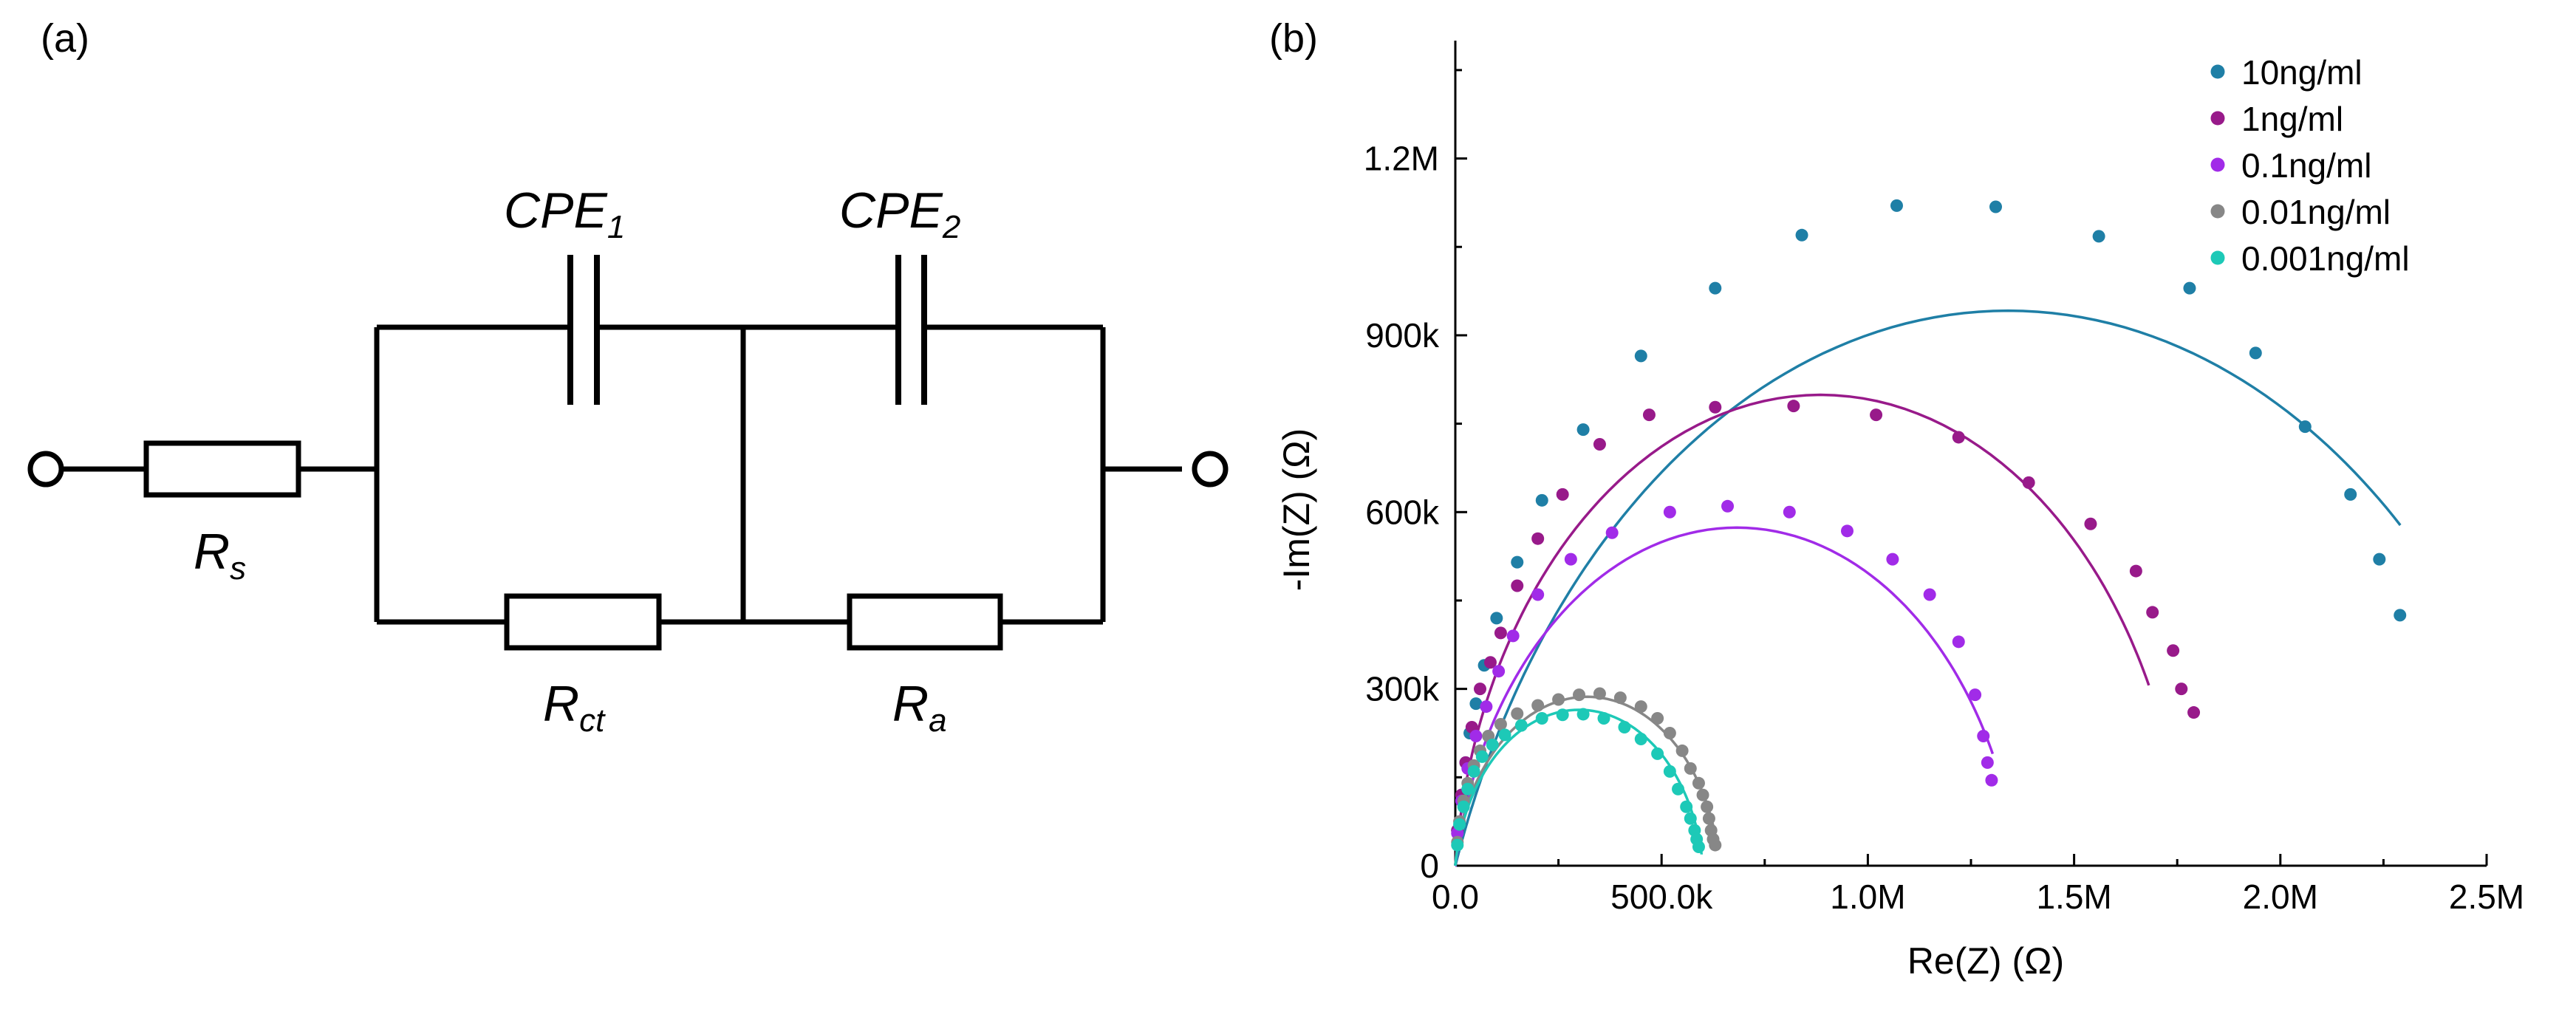  What do you see at coordinates (951, 227) in the screenshot?
I see `label-cpe2-sub: 2` at bounding box center [951, 227].